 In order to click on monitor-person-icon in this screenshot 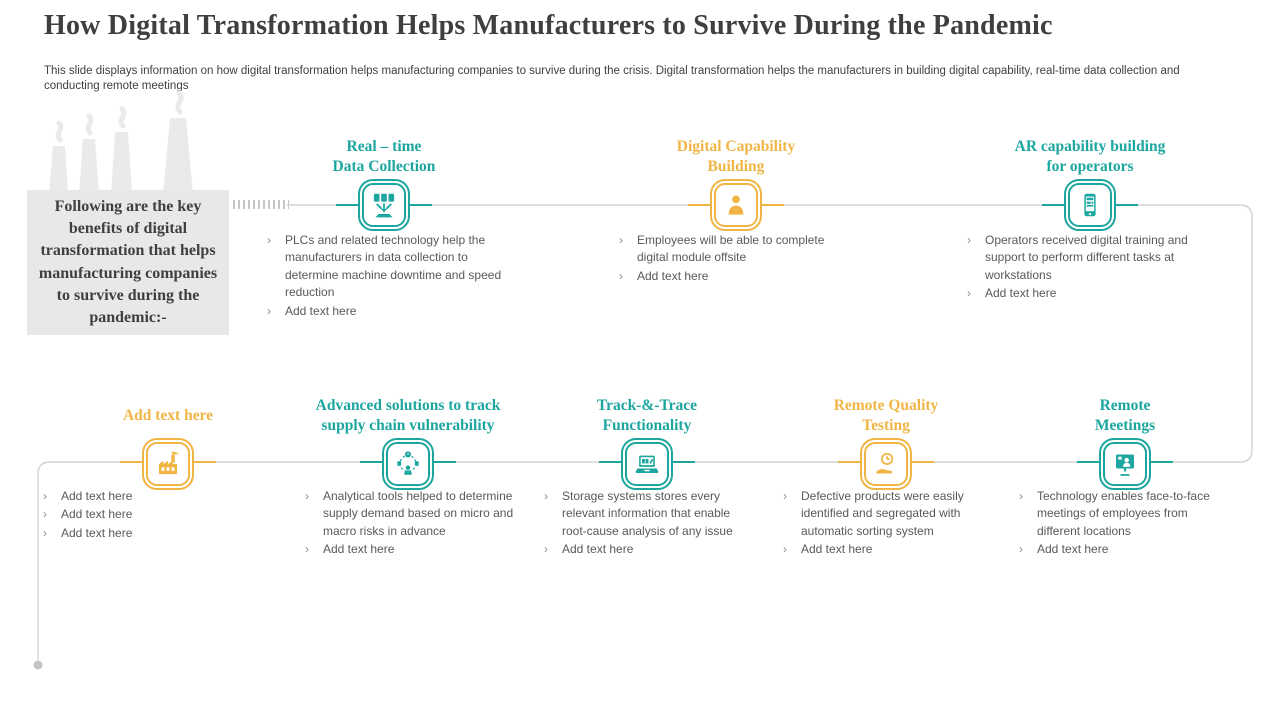, I will do `click(1125, 465)`.